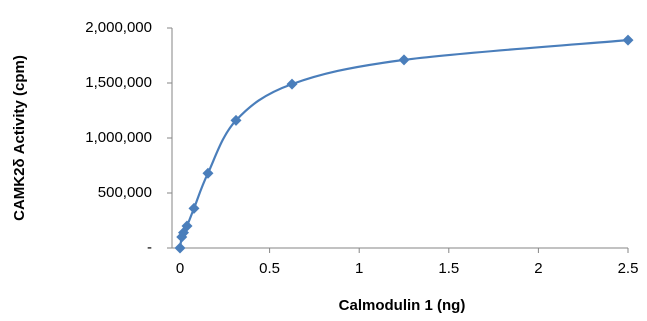 Image resolution: width=647 pixels, height=321 pixels. Describe the element at coordinates (19, 138) in the screenshot. I see `y-axis-title: CAMK2δ Activity (cpm)` at that location.